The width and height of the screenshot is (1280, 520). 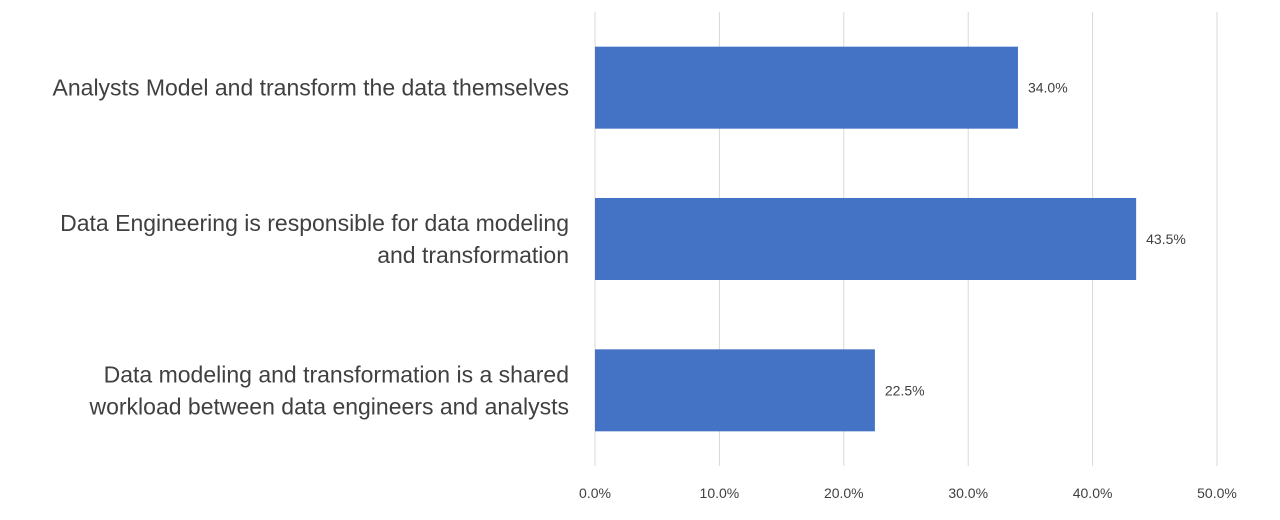 What do you see at coordinates (908, 493) in the screenshot?
I see `x-axis-tick-labels: 0.0% 10.0% 20.0% 30.0% 40.0% 50.0%` at bounding box center [908, 493].